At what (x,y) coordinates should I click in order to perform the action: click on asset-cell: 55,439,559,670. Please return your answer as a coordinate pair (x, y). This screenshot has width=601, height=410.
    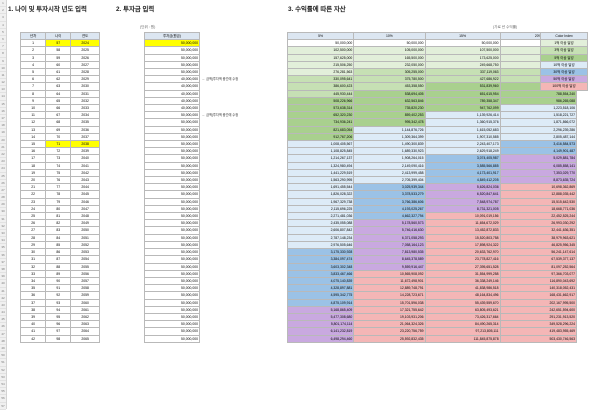
    Looking at the image, I should click on (462, 302).